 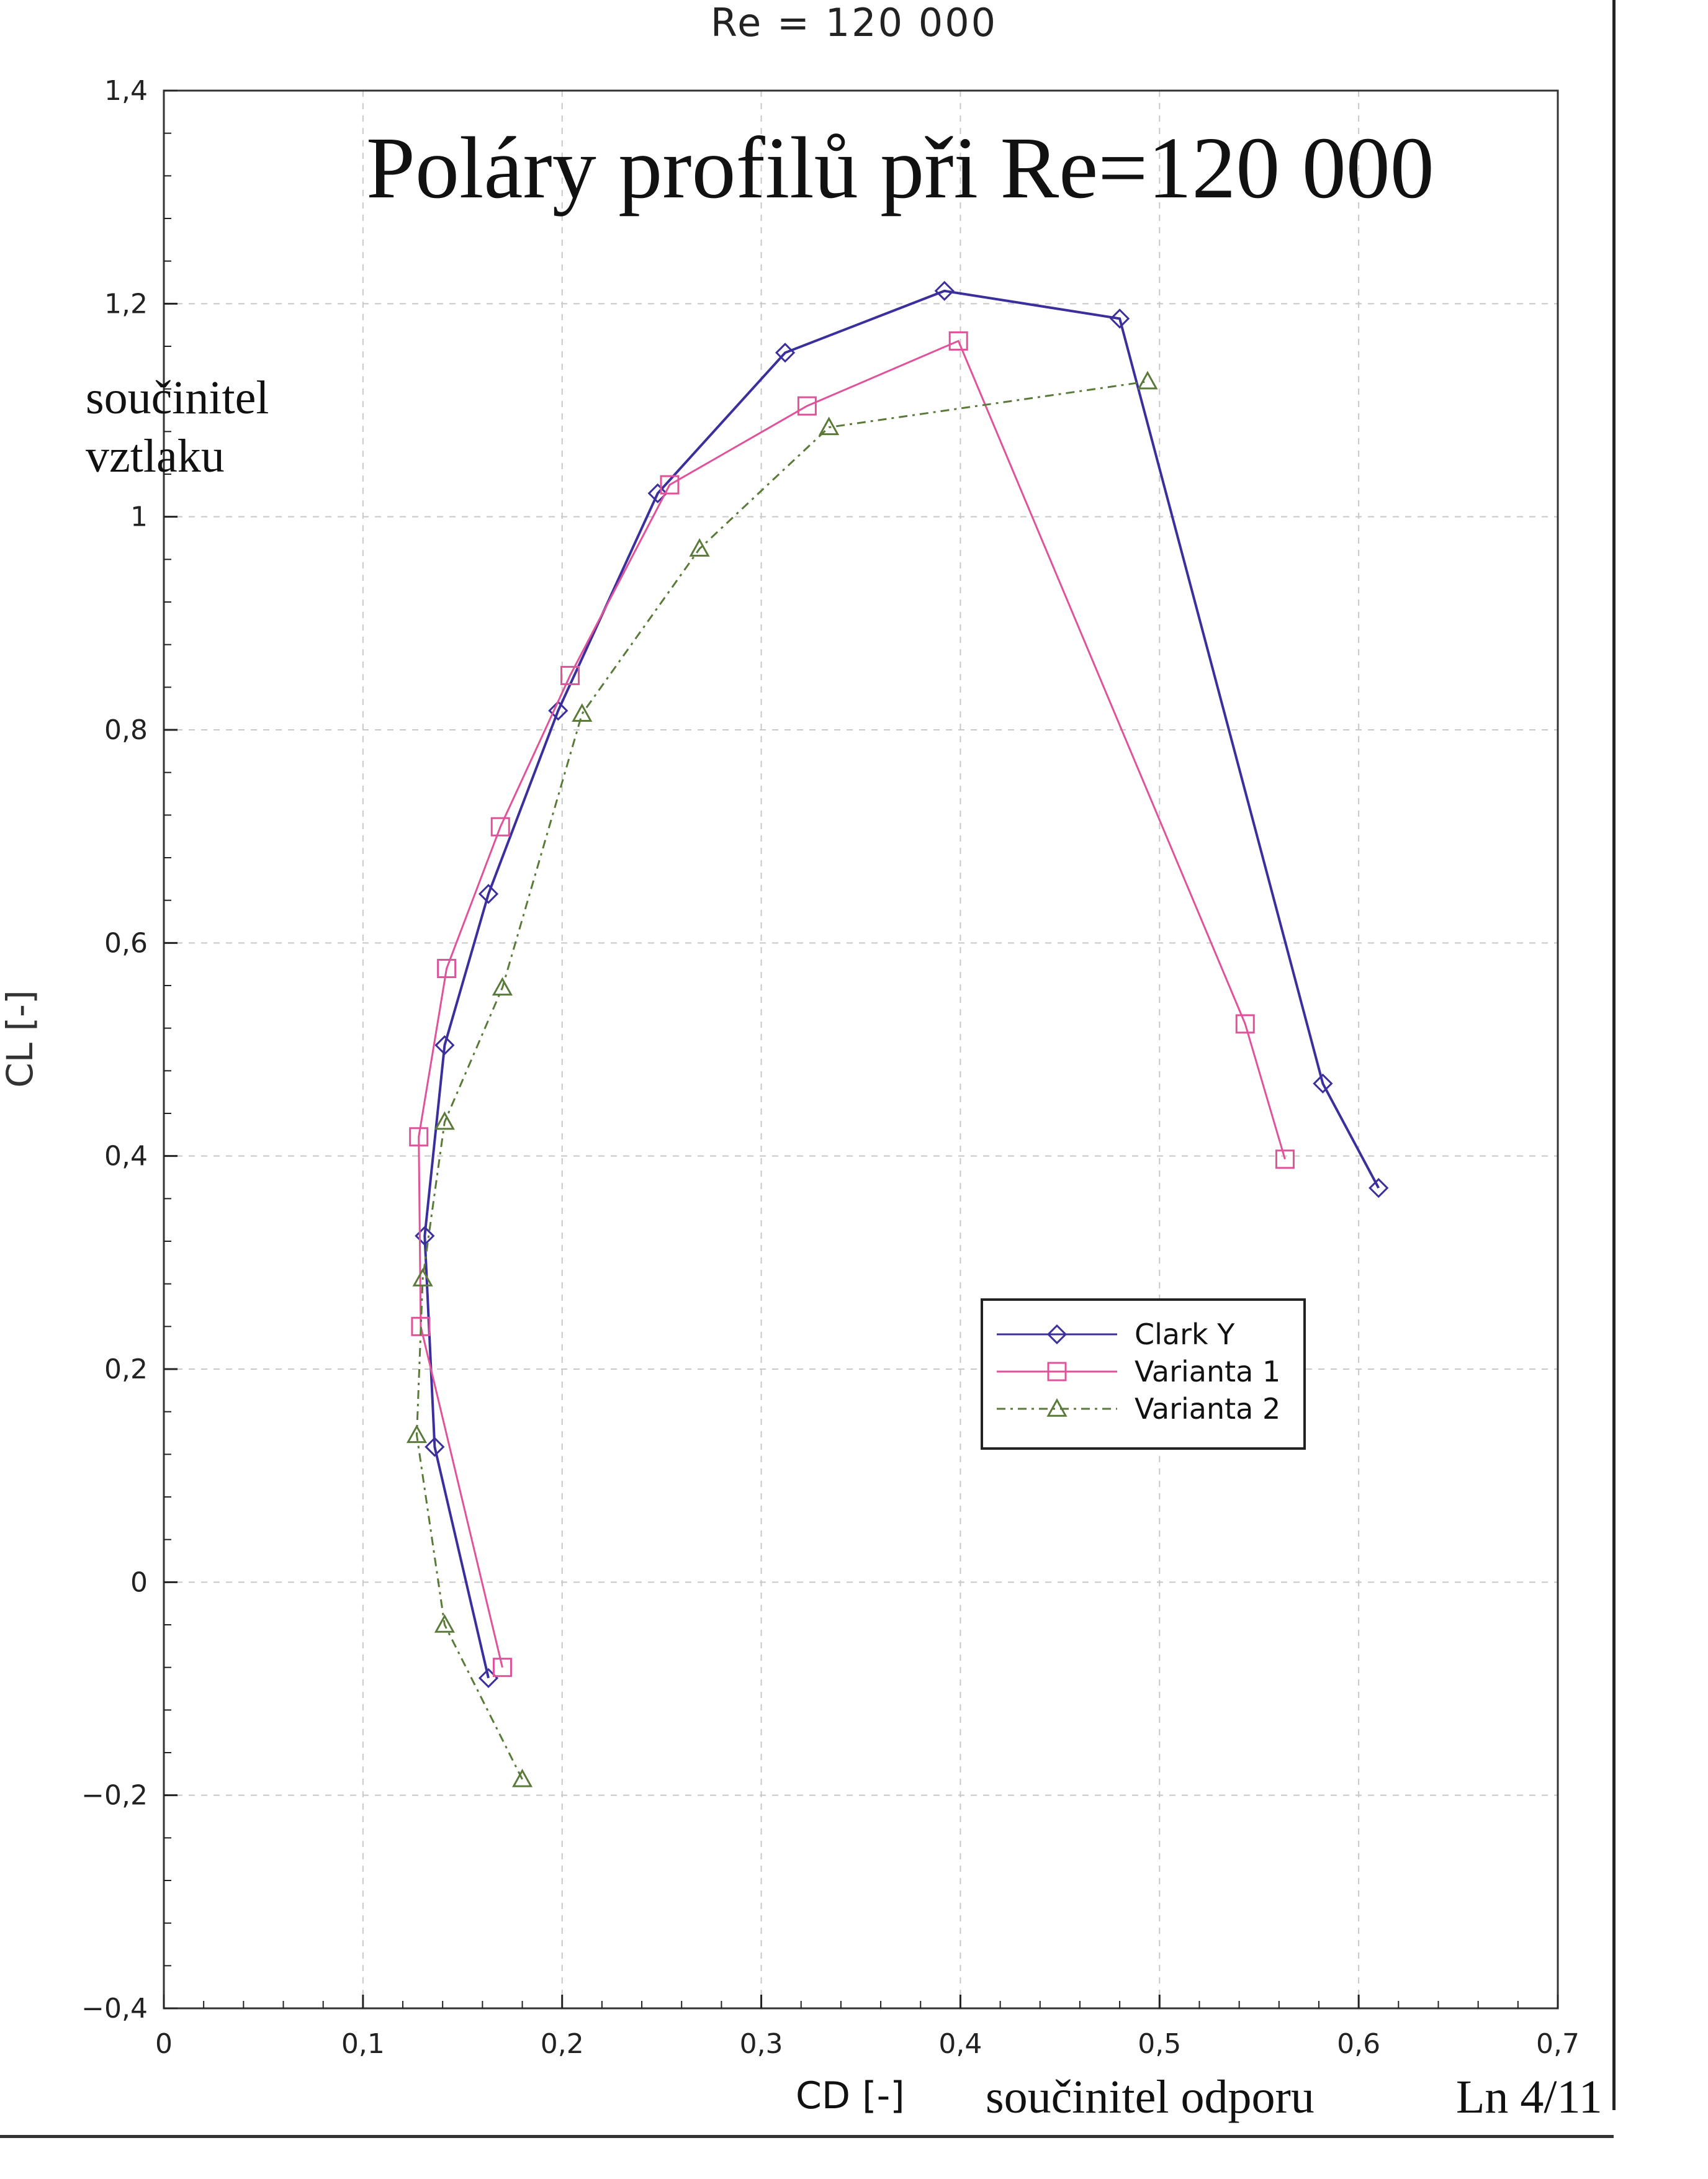 I want to click on y-tick-label: 0,6, so click(x=126, y=943).